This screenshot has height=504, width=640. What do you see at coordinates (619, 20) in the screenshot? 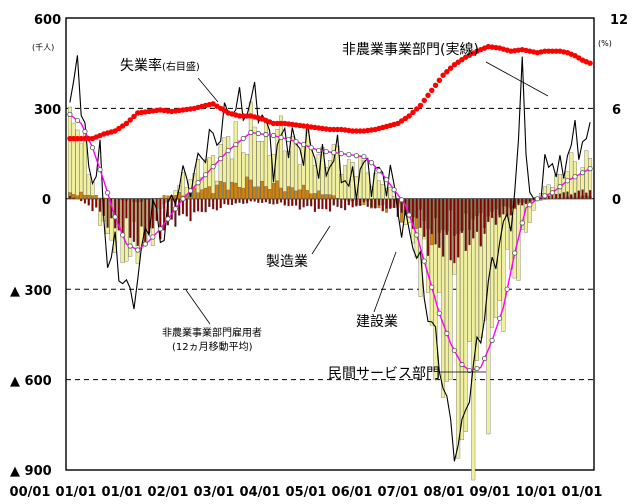
I see `right-tick-label: 12` at bounding box center [619, 20].